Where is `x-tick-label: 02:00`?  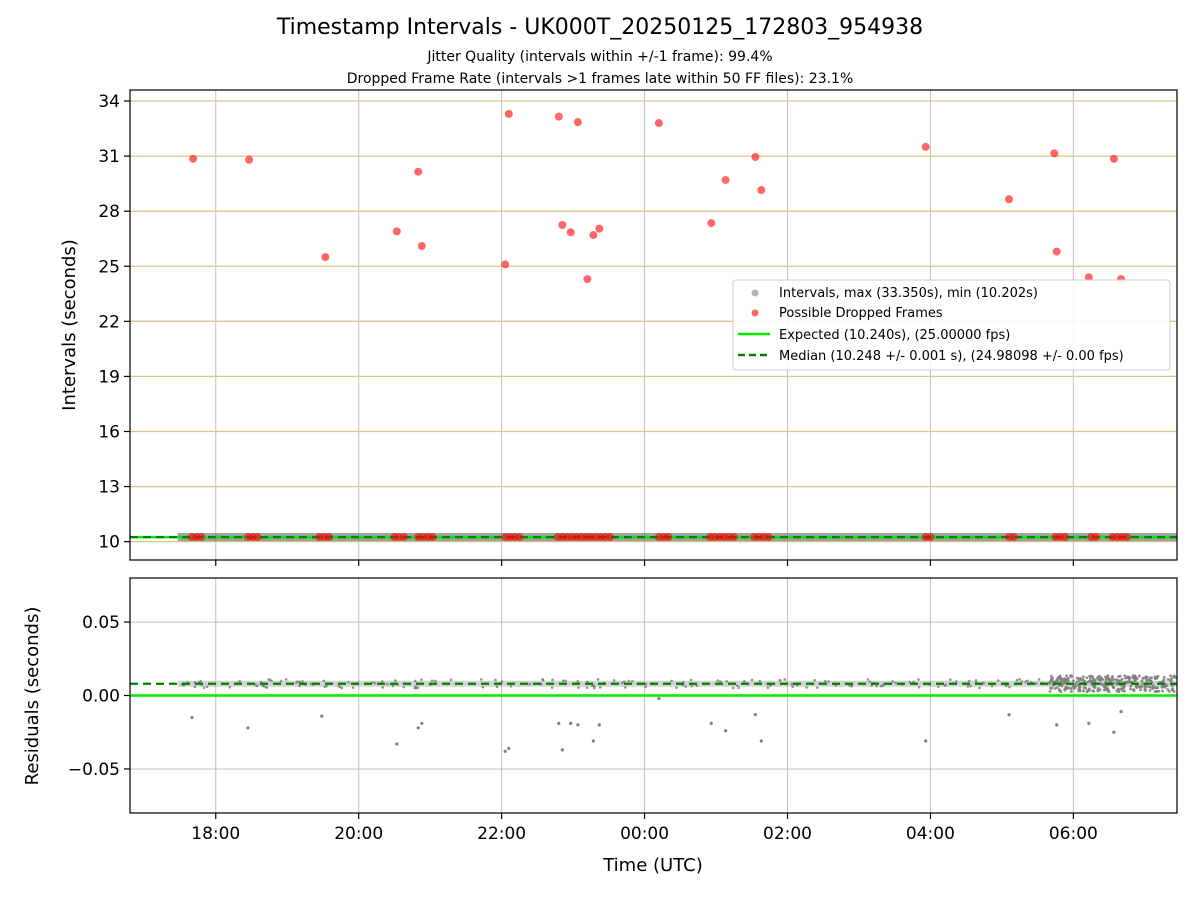 x-tick-label: 02:00 is located at coordinates (787, 834).